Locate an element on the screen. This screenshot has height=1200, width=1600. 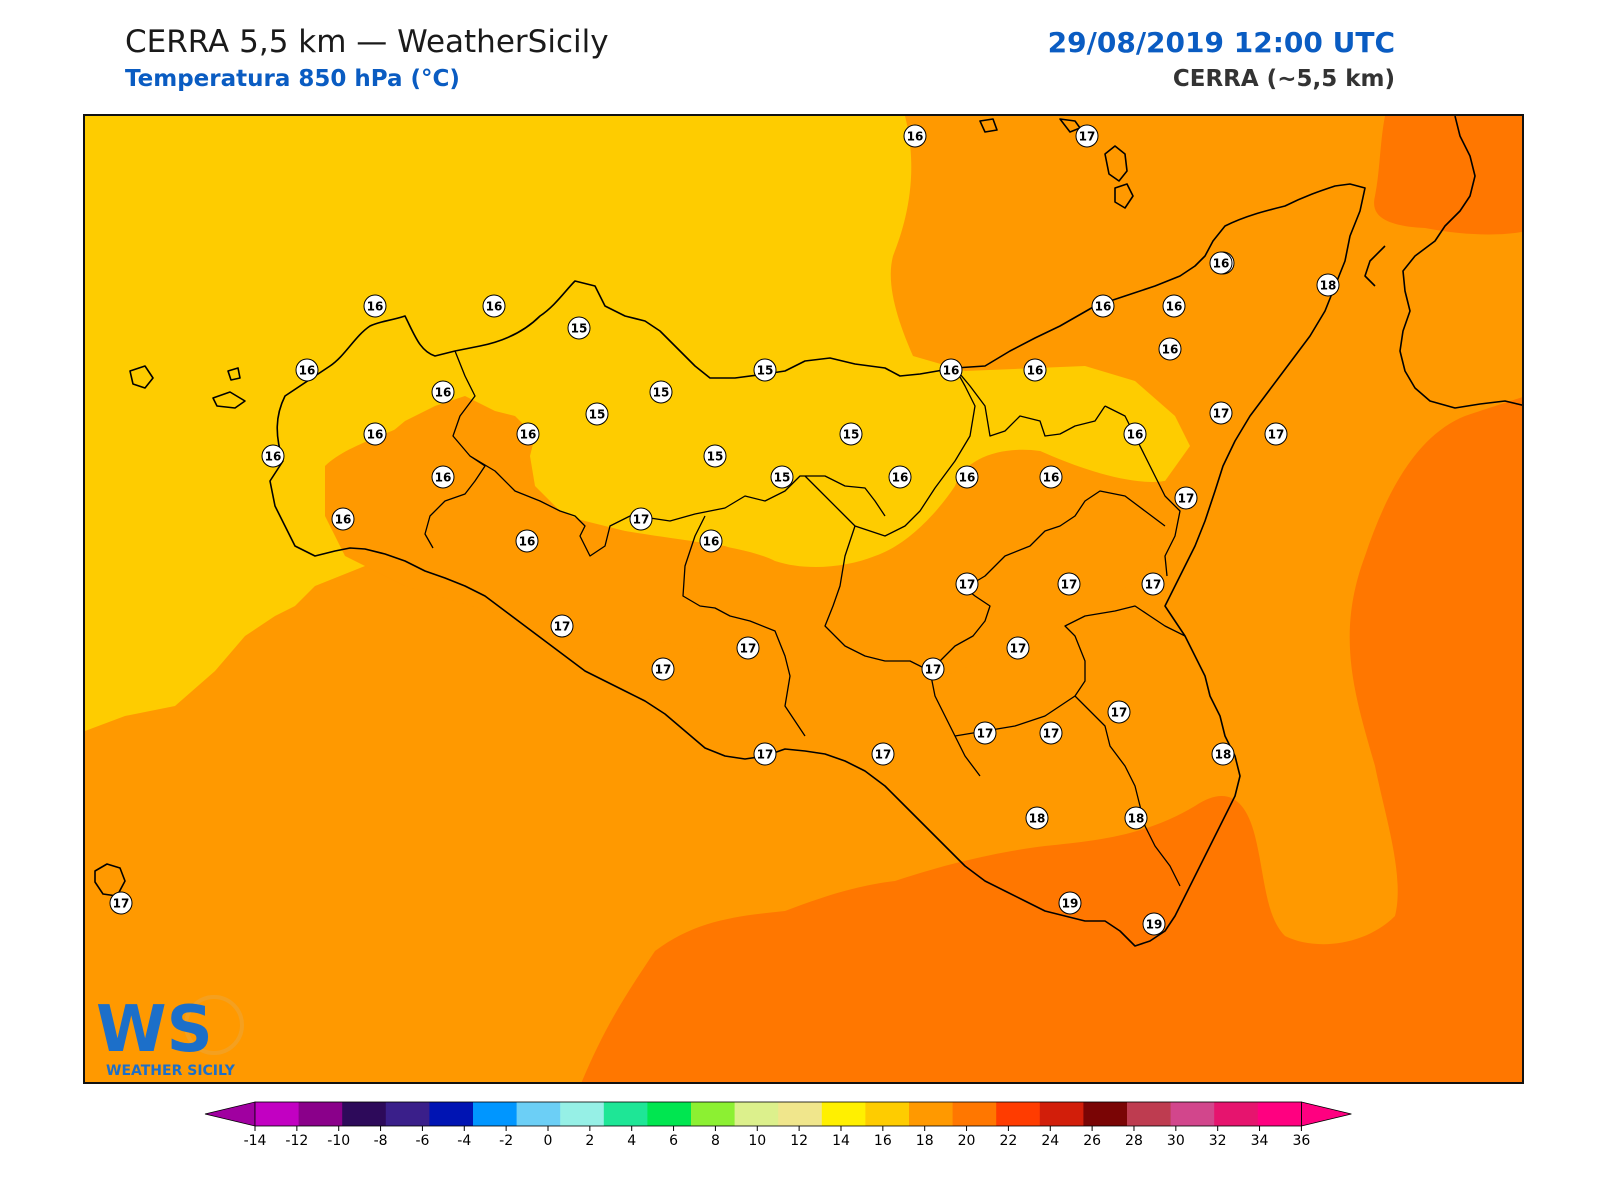
colorbar-tick-label: -8 is located at coordinates (381, 1141).